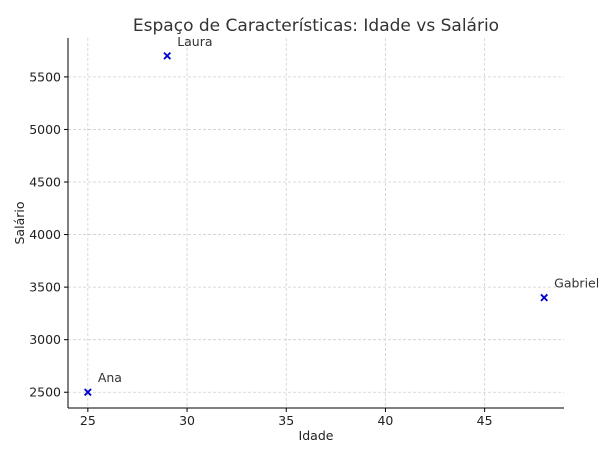  What do you see at coordinates (45, 129) in the screenshot?
I see `y-tick-label: 5000` at bounding box center [45, 129].